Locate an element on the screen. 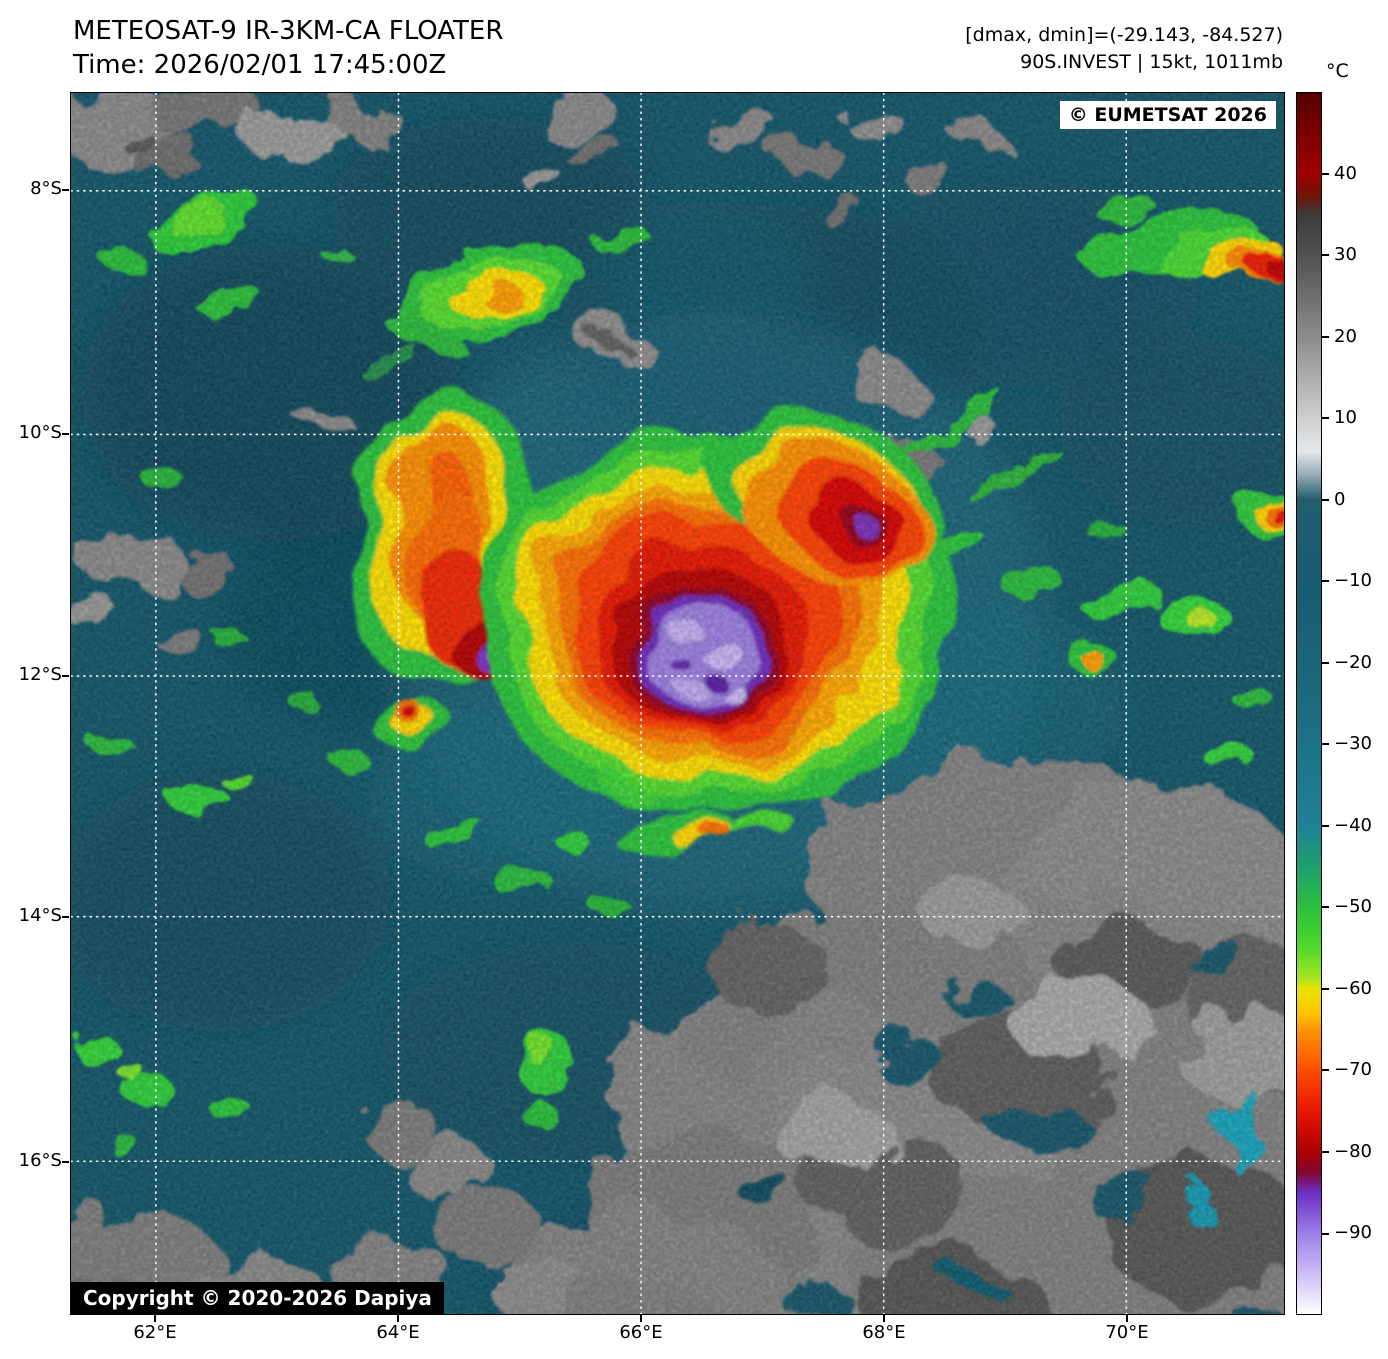 This screenshot has height=1359, width=1388. lon-label-70e: 70°E is located at coordinates (1127, 1332).